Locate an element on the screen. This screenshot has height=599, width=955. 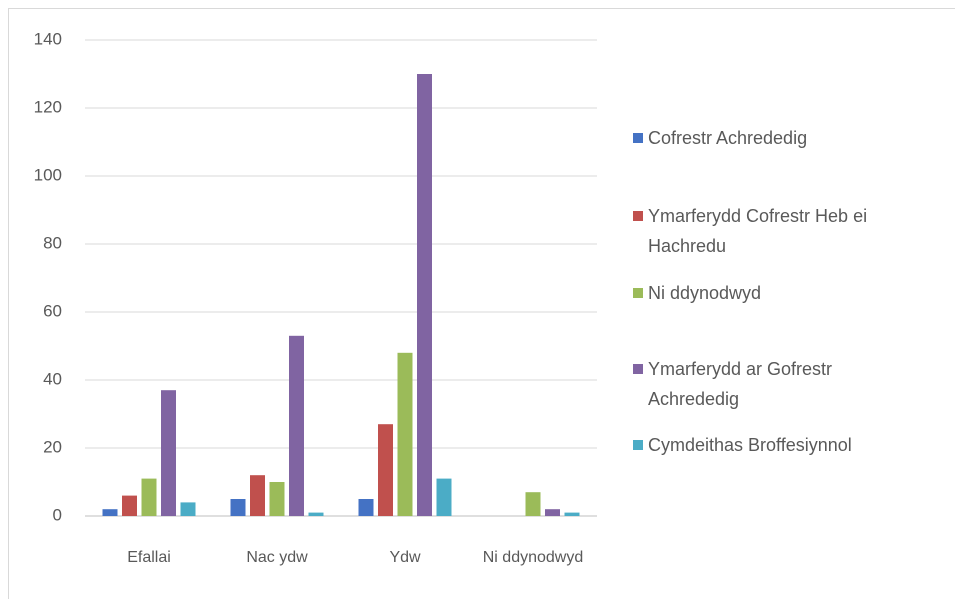
legend-label: Cofrestr Achrededig is located at coordinates (728, 138).